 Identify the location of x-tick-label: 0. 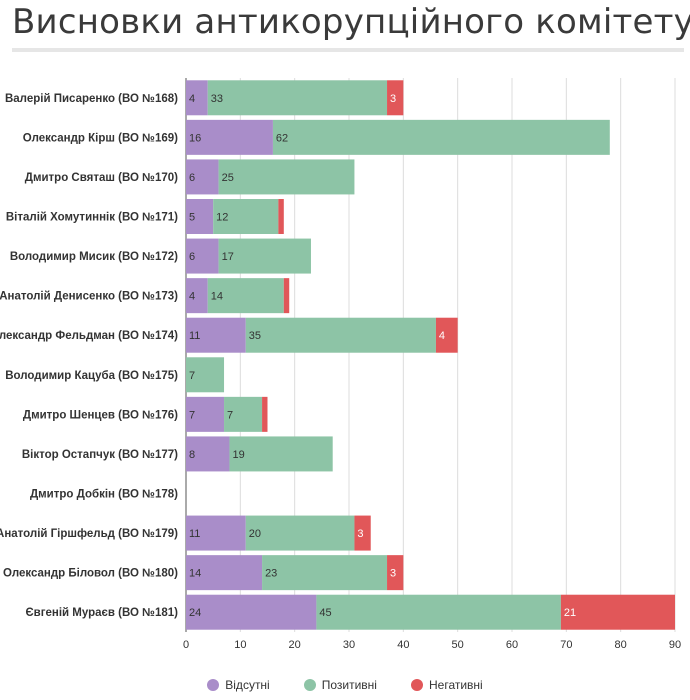
(186, 645).